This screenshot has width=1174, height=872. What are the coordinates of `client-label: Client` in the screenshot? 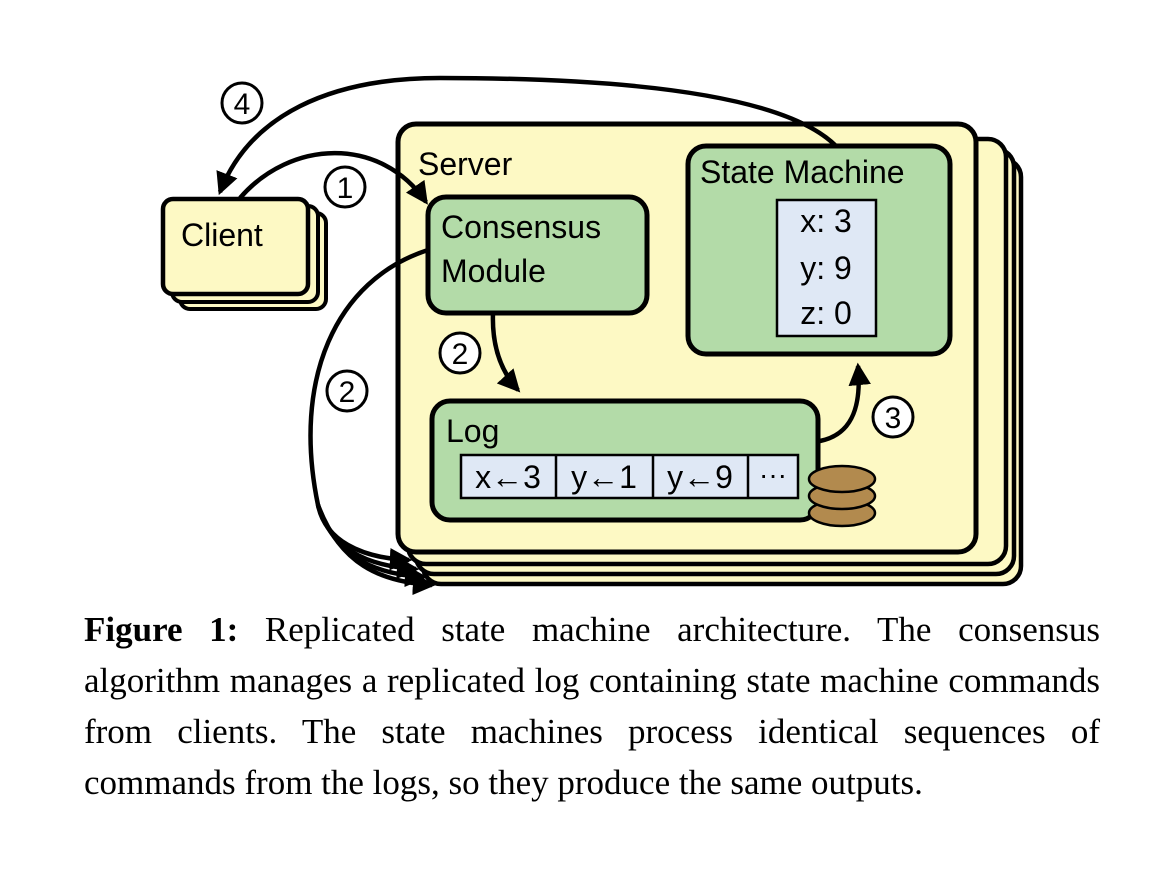 It's located at (222, 235).